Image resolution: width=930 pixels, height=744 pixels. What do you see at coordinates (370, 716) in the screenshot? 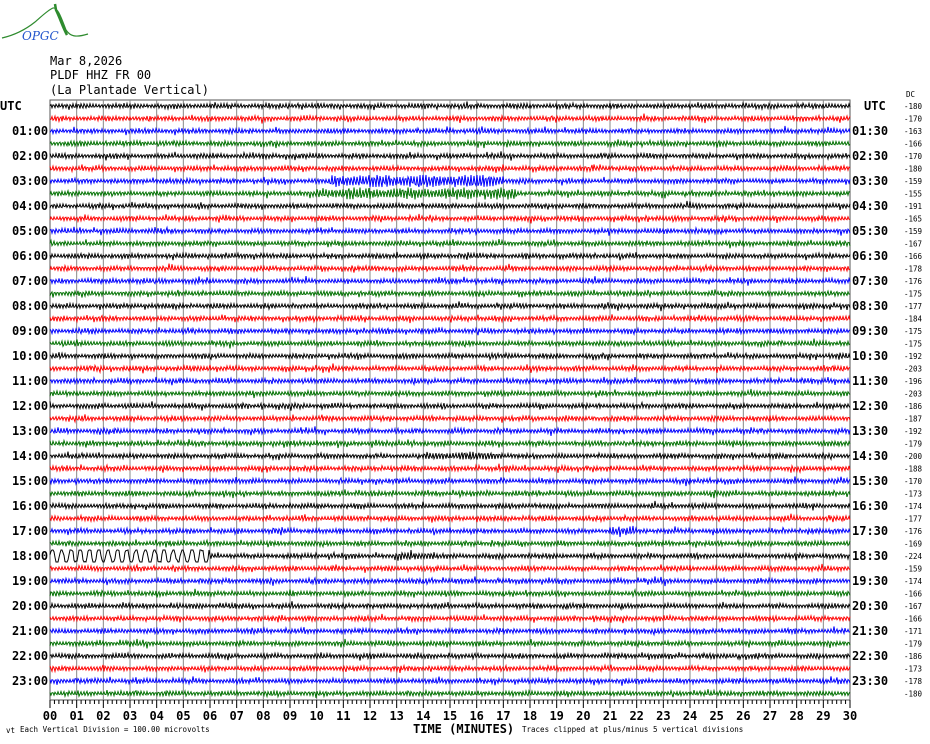
I see `x-tick-label: 12` at bounding box center [370, 716].